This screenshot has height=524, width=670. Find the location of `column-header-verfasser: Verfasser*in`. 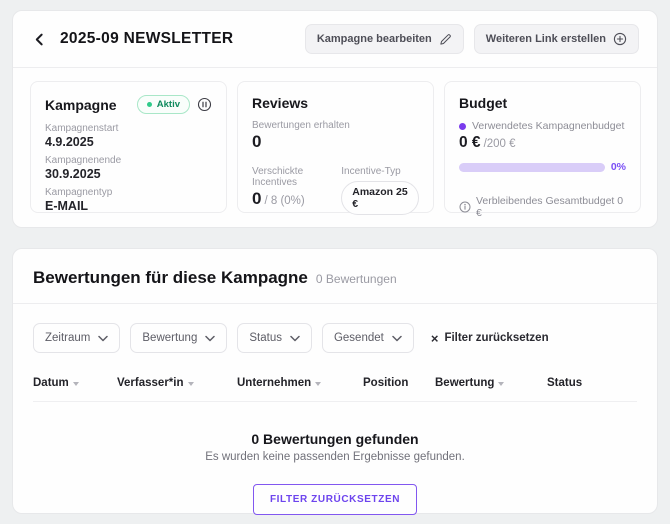

column-header-verfasser: Verfasser*in is located at coordinates (177, 383).